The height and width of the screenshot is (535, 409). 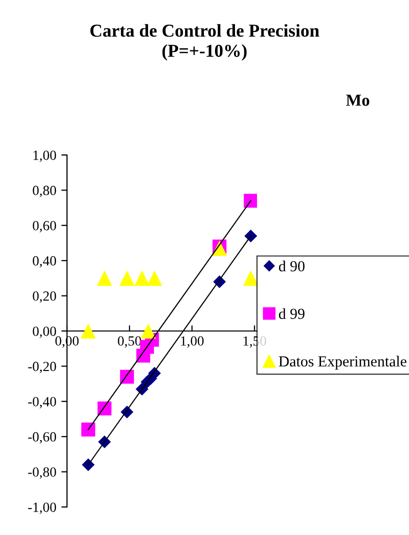 I want to click on y-tick-label: 0,00, so click(x=44, y=332).